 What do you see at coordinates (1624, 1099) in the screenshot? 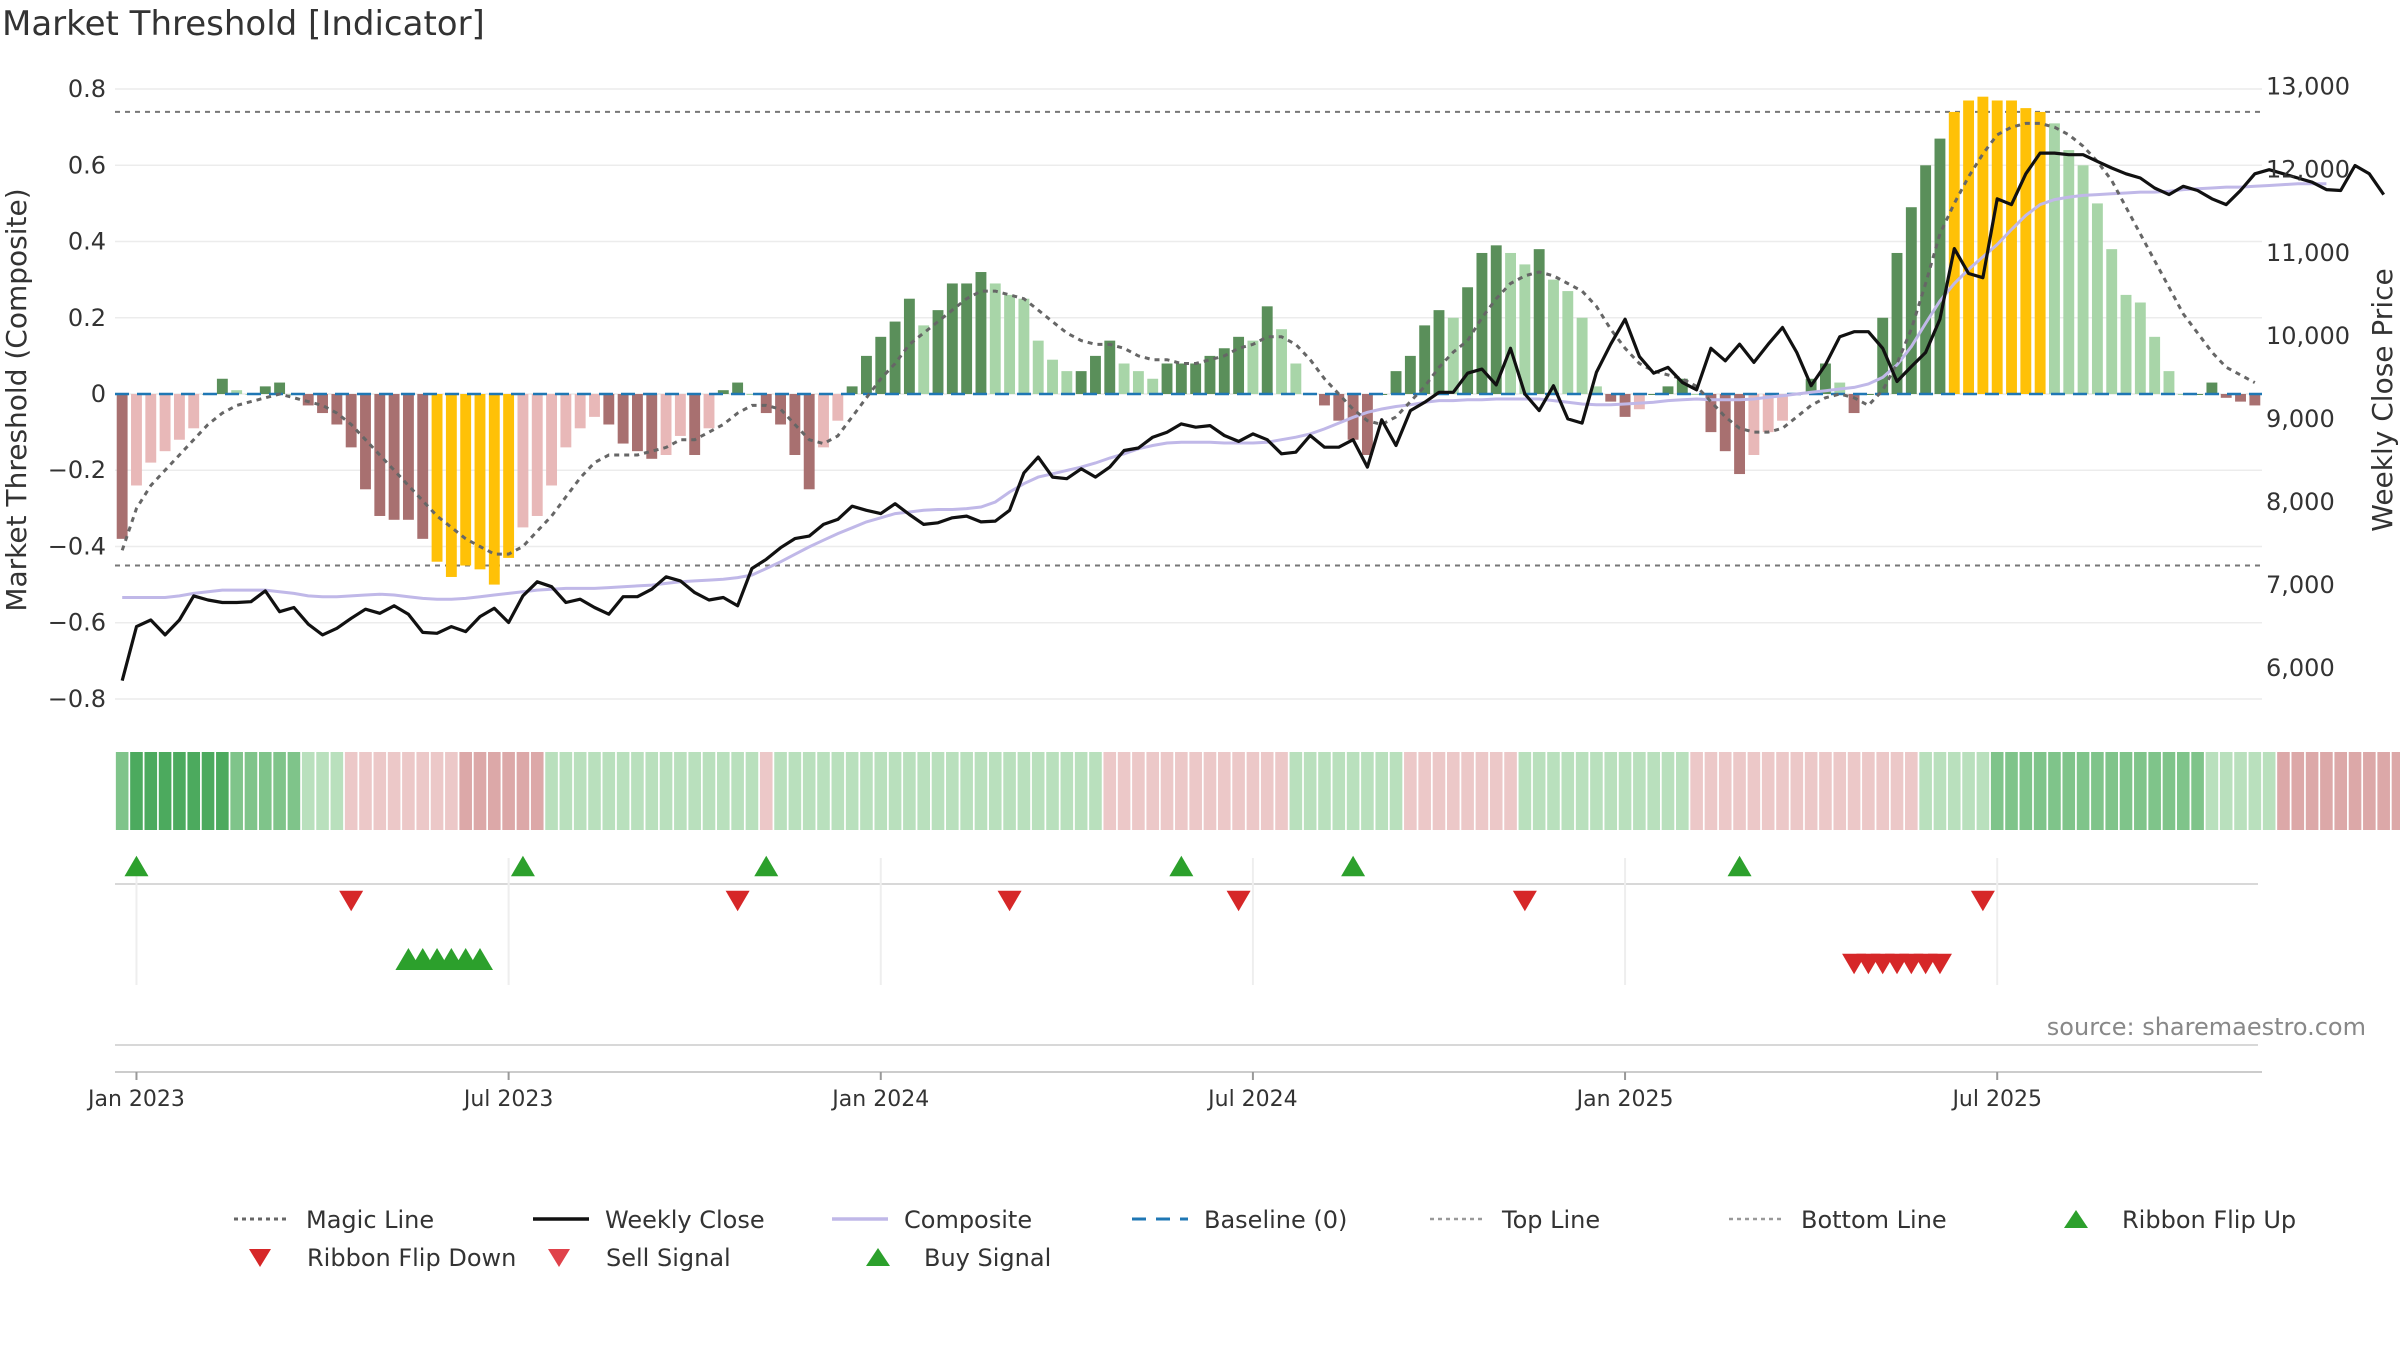
I see `date-tick-label: Jan 2025` at bounding box center [1624, 1099].